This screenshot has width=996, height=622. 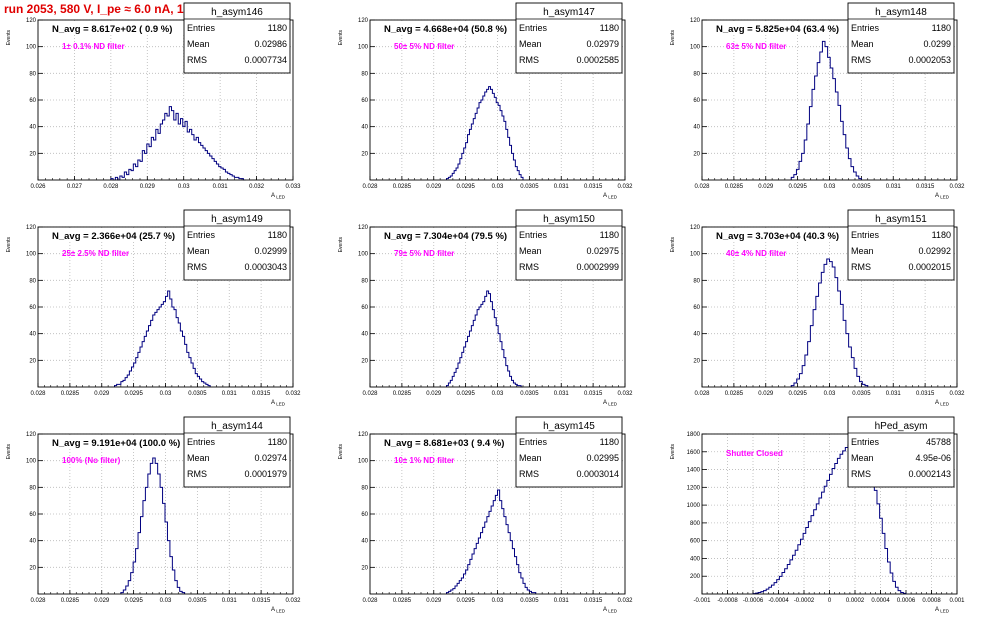 What do you see at coordinates (933, 458) in the screenshot?
I see `stats-value: 4.95e-06` at bounding box center [933, 458].